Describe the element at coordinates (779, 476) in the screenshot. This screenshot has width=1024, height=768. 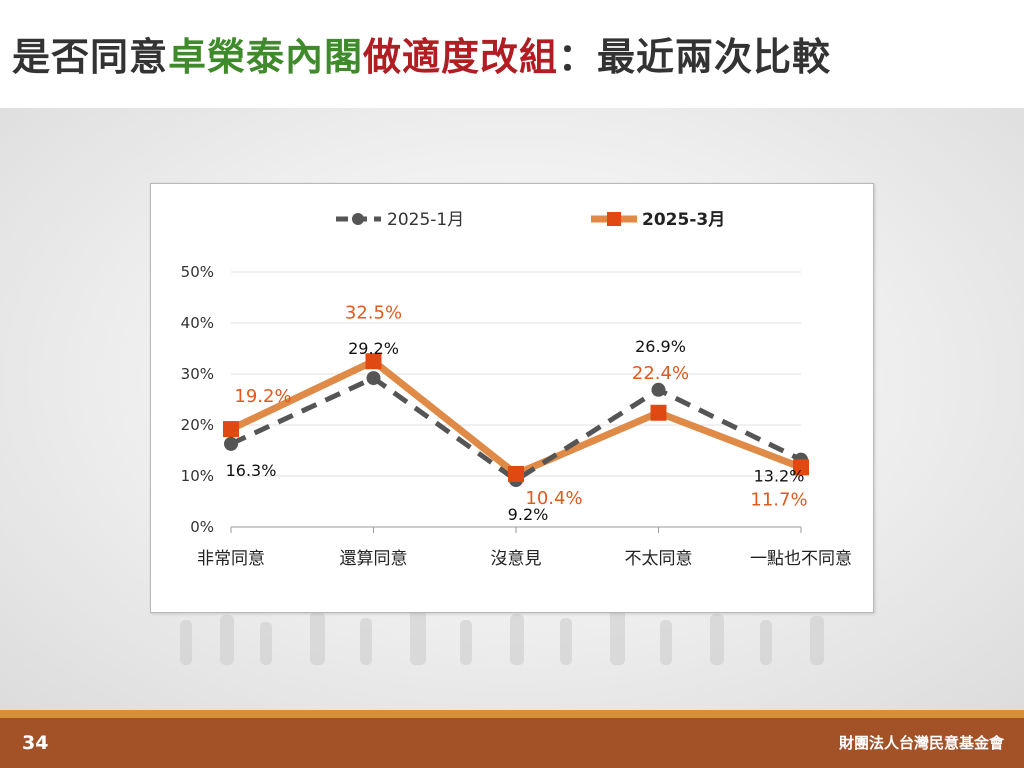
I see `data-label-2025-1: 13.2%` at that location.